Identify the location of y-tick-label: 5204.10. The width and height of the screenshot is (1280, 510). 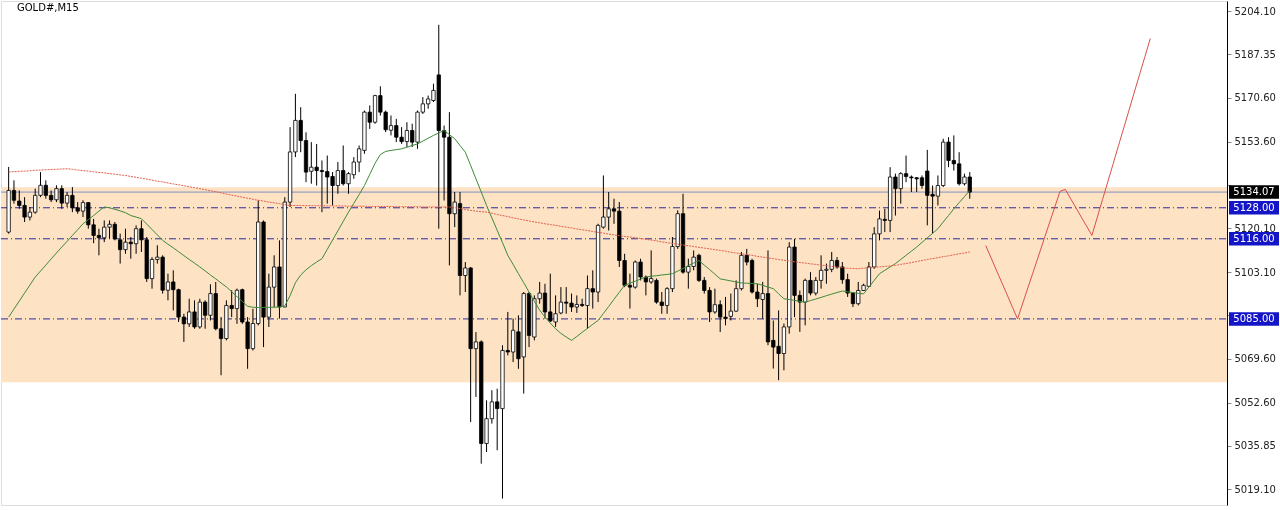
(1255, 11).